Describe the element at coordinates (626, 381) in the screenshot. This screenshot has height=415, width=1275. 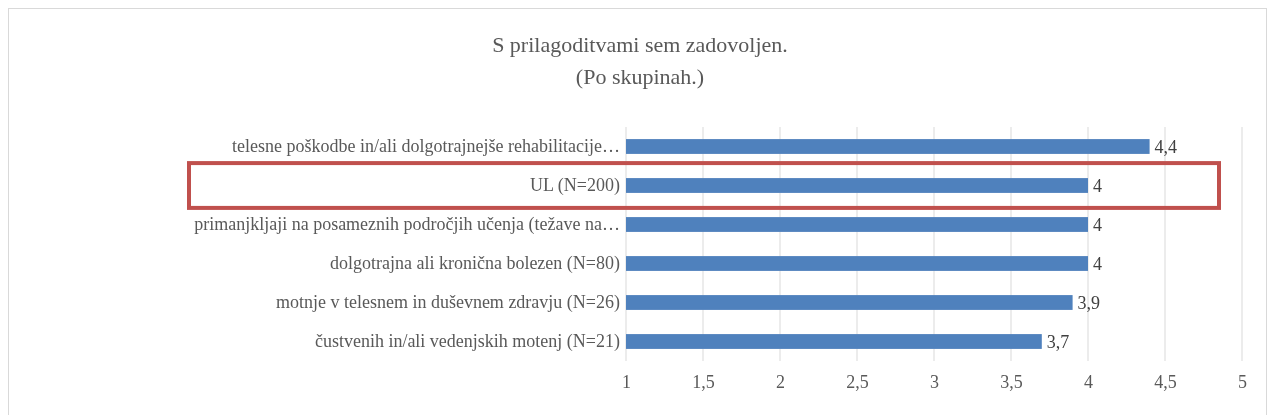
I see `x-tick-label: 1` at that location.